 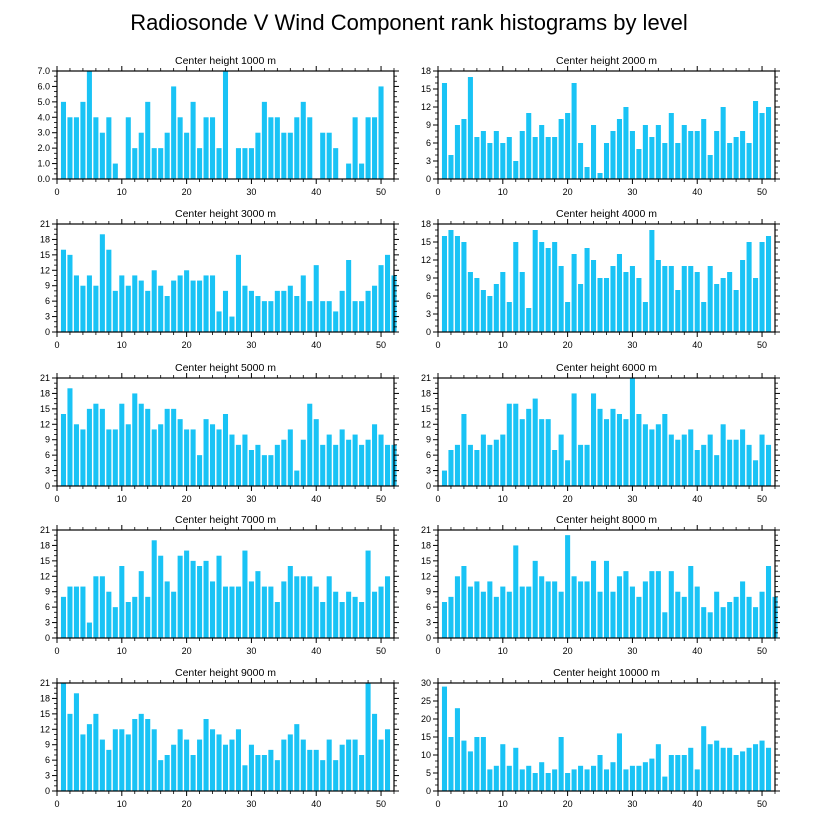 What do you see at coordinates (47, 471) in the screenshot?
I see `y-tick-label: 3` at bounding box center [47, 471].